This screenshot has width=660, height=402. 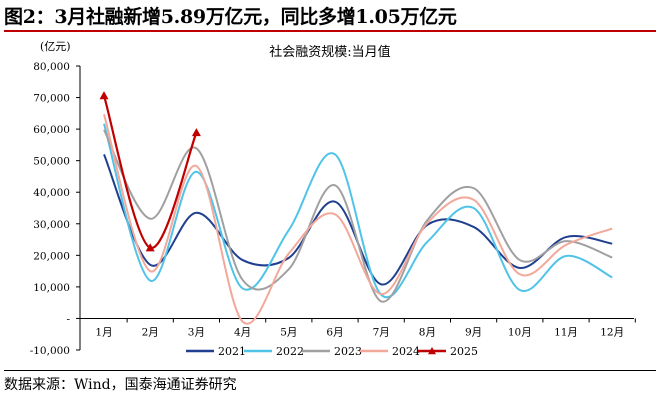 I want to click on y-tick-label: 60,000, so click(x=51, y=130).